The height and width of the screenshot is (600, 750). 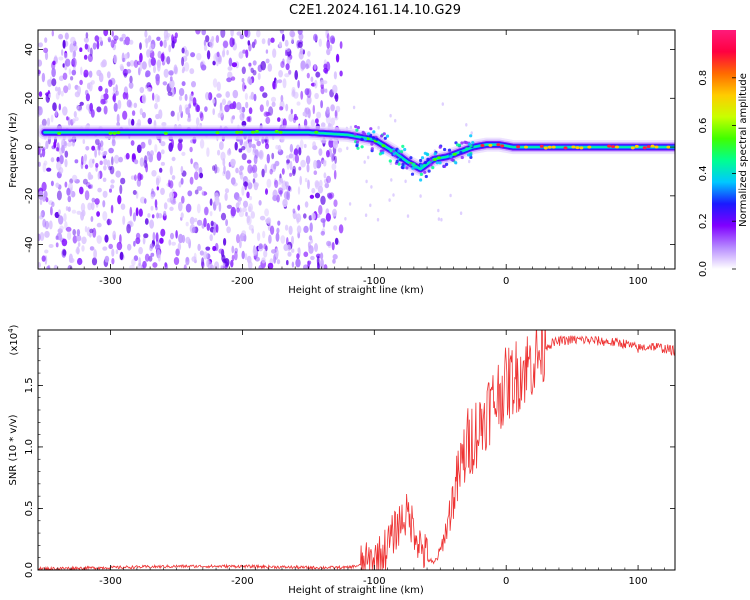 What do you see at coordinates (29, 244) in the screenshot?
I see `y-tick-label: -40` at bounding box center [29, 244].